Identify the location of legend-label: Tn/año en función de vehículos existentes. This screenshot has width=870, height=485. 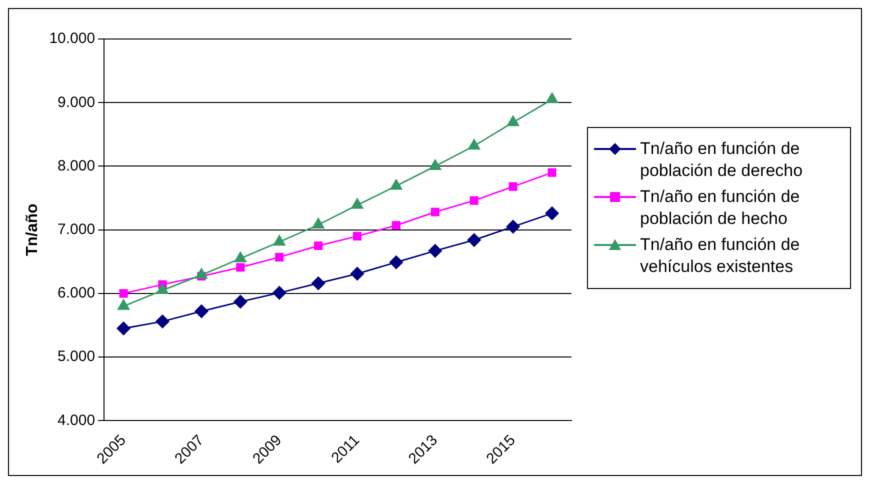
(720, 256).